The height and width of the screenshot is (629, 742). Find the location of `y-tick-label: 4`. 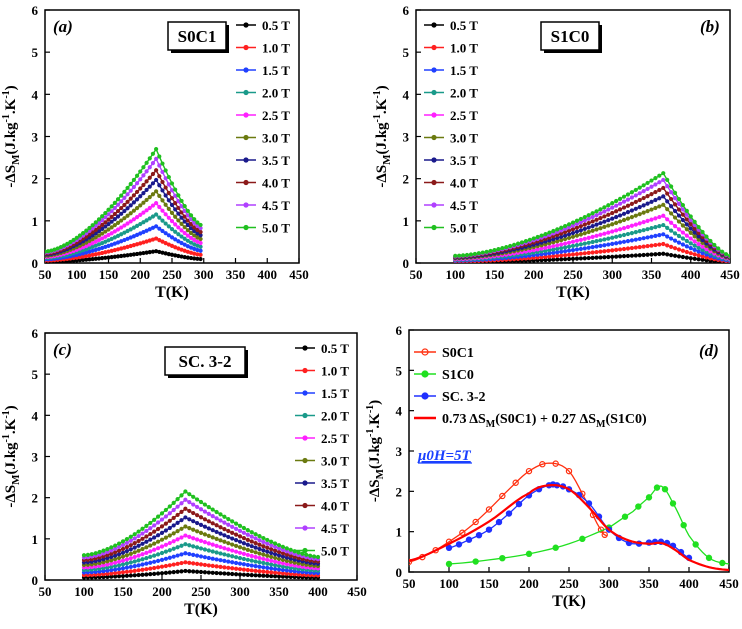

y-tick-label: 4 is located at coordinates (35, 415).